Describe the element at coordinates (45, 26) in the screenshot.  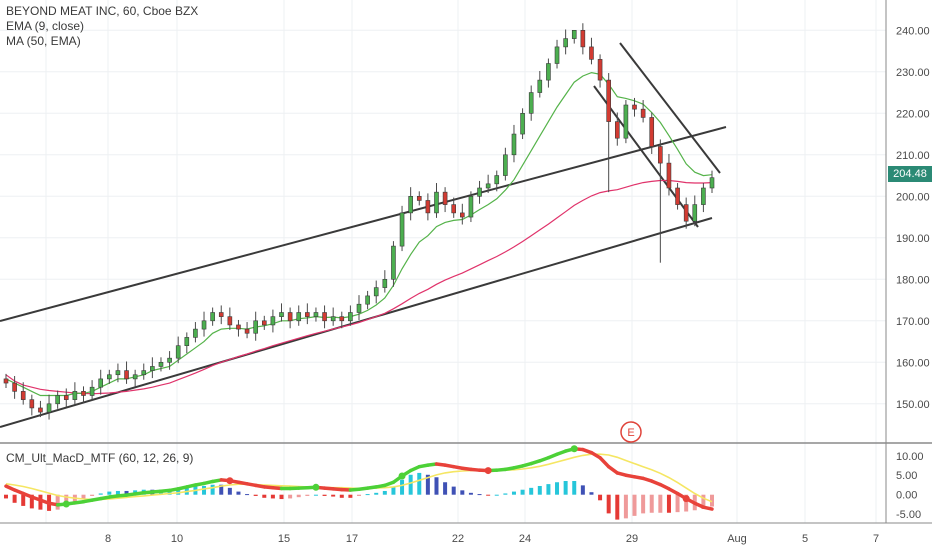
I see `ema-legend: EMA (9, close)` at that location.